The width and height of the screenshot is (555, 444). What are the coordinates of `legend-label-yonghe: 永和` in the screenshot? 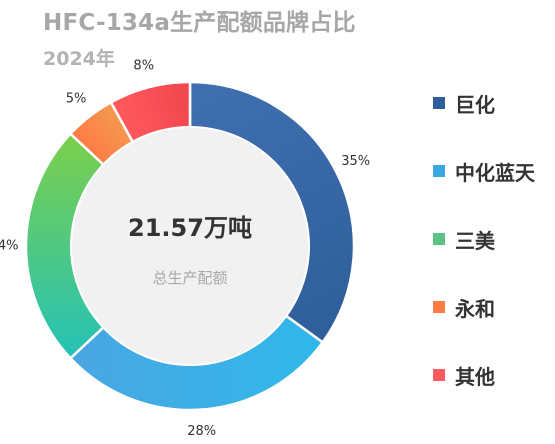 It's located at (475, 308).